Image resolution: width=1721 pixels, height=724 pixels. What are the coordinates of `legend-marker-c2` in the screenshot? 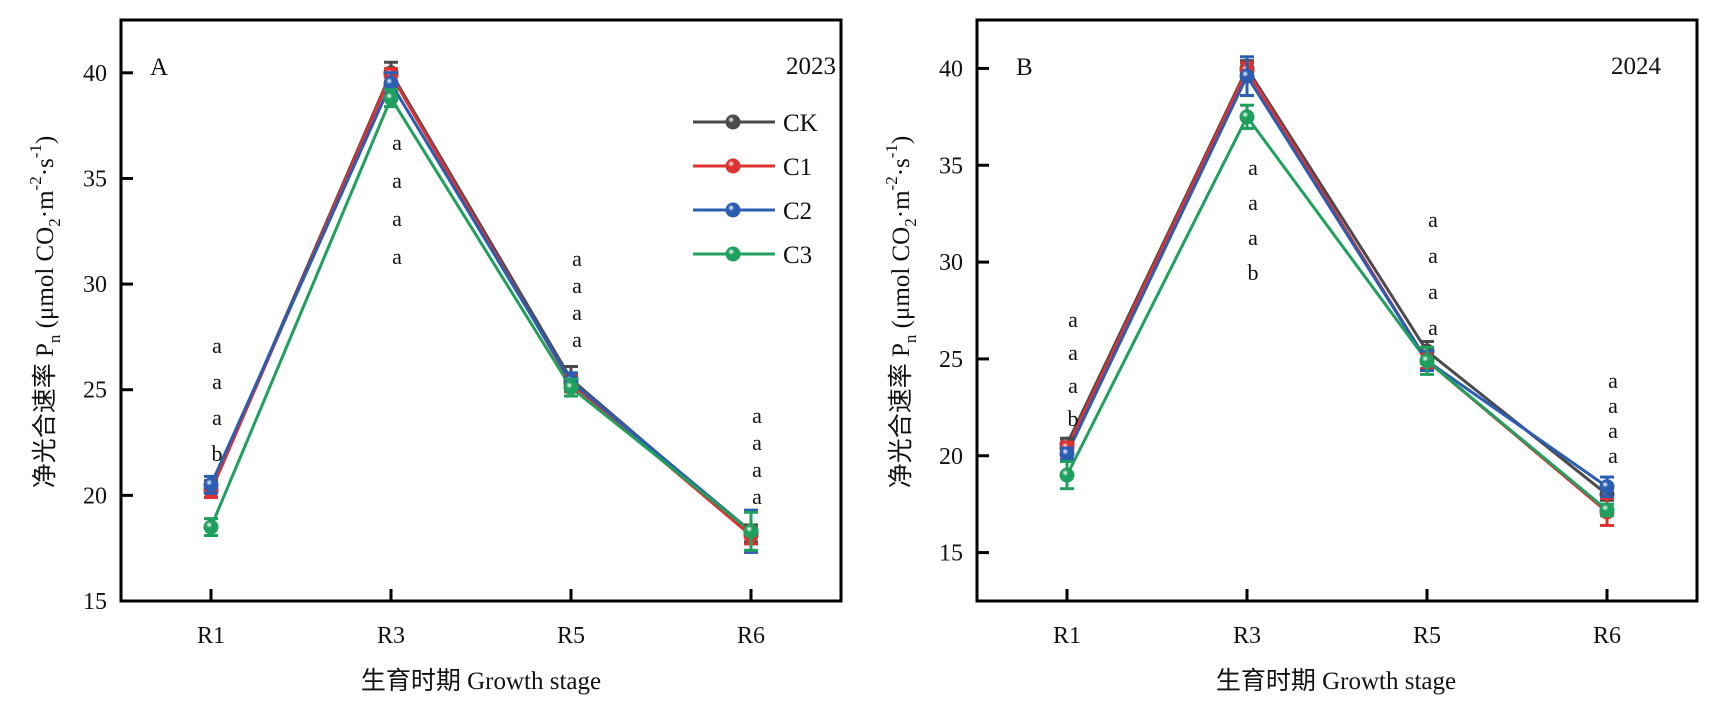 It's located at (733, 210).